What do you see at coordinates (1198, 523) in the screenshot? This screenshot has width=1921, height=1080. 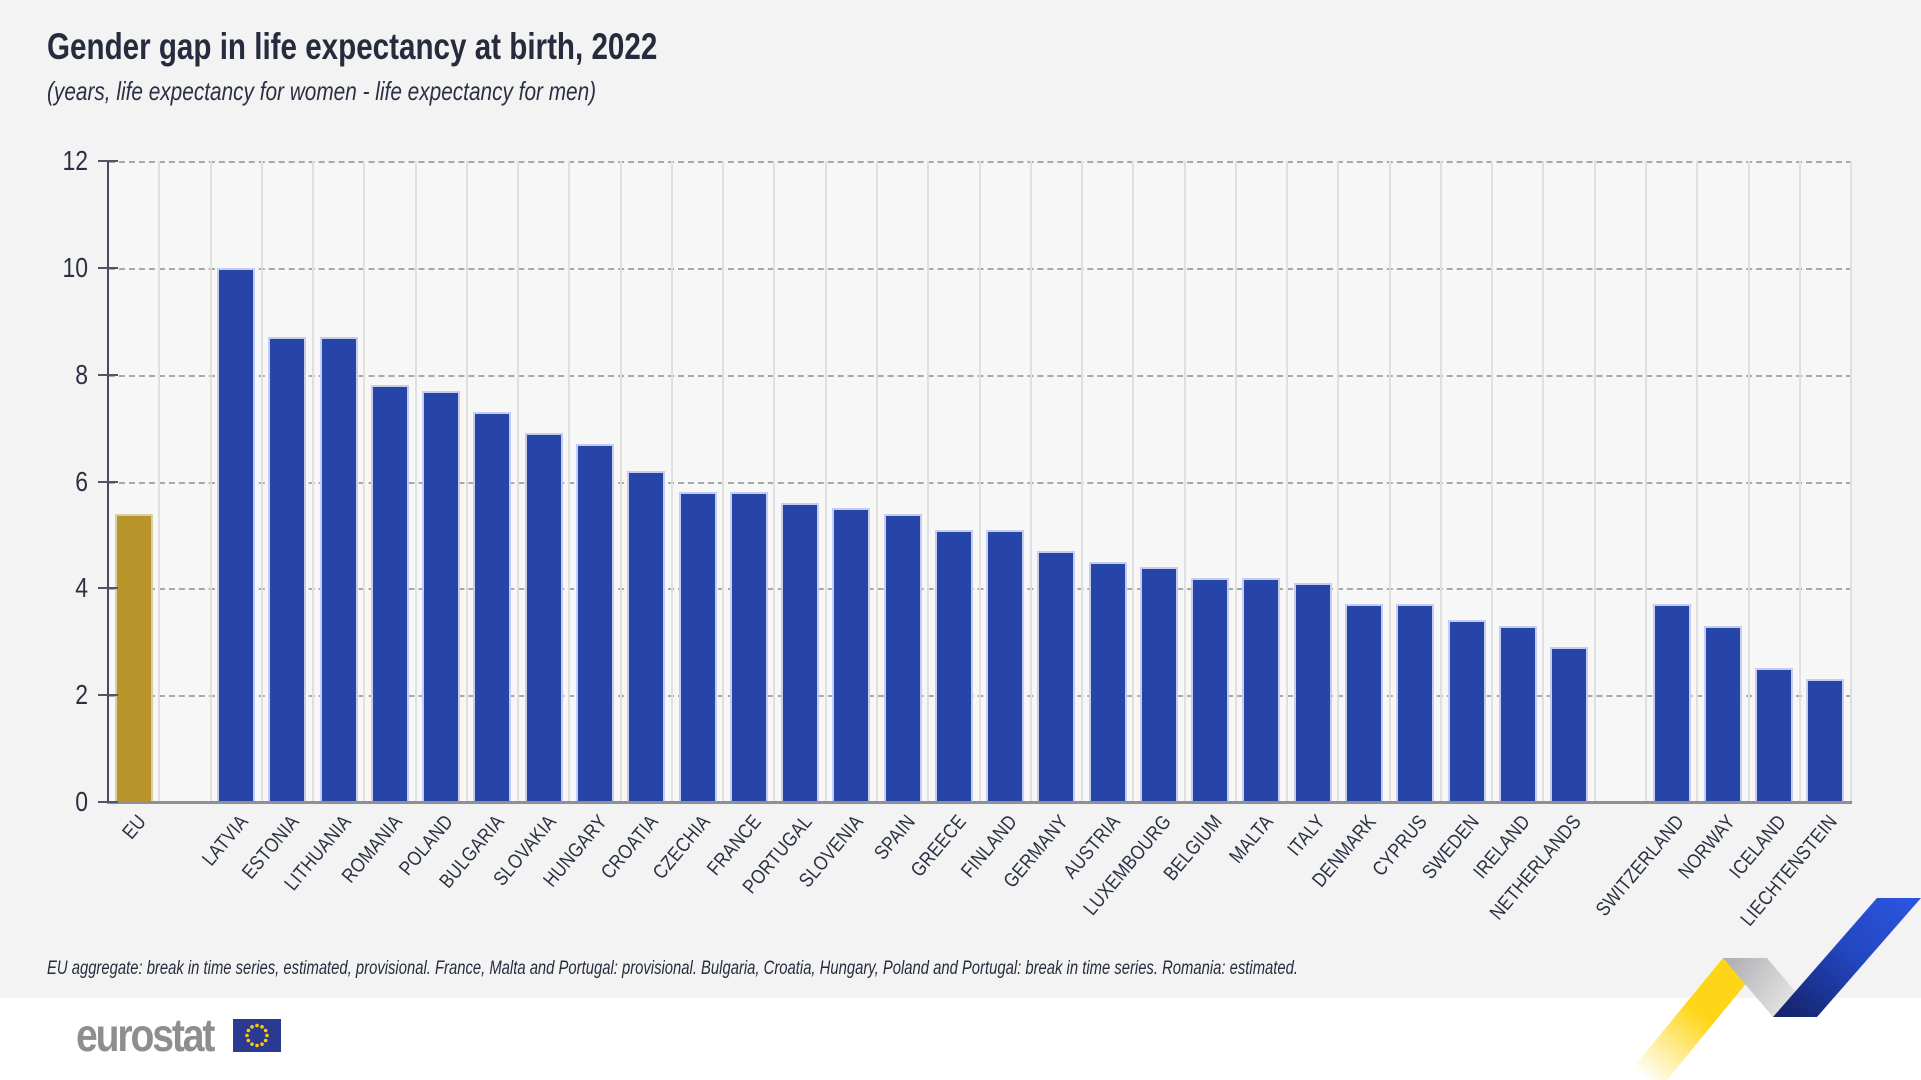 I see `slot-belgium: BELGIUM` at bounding box center [1198, 523].